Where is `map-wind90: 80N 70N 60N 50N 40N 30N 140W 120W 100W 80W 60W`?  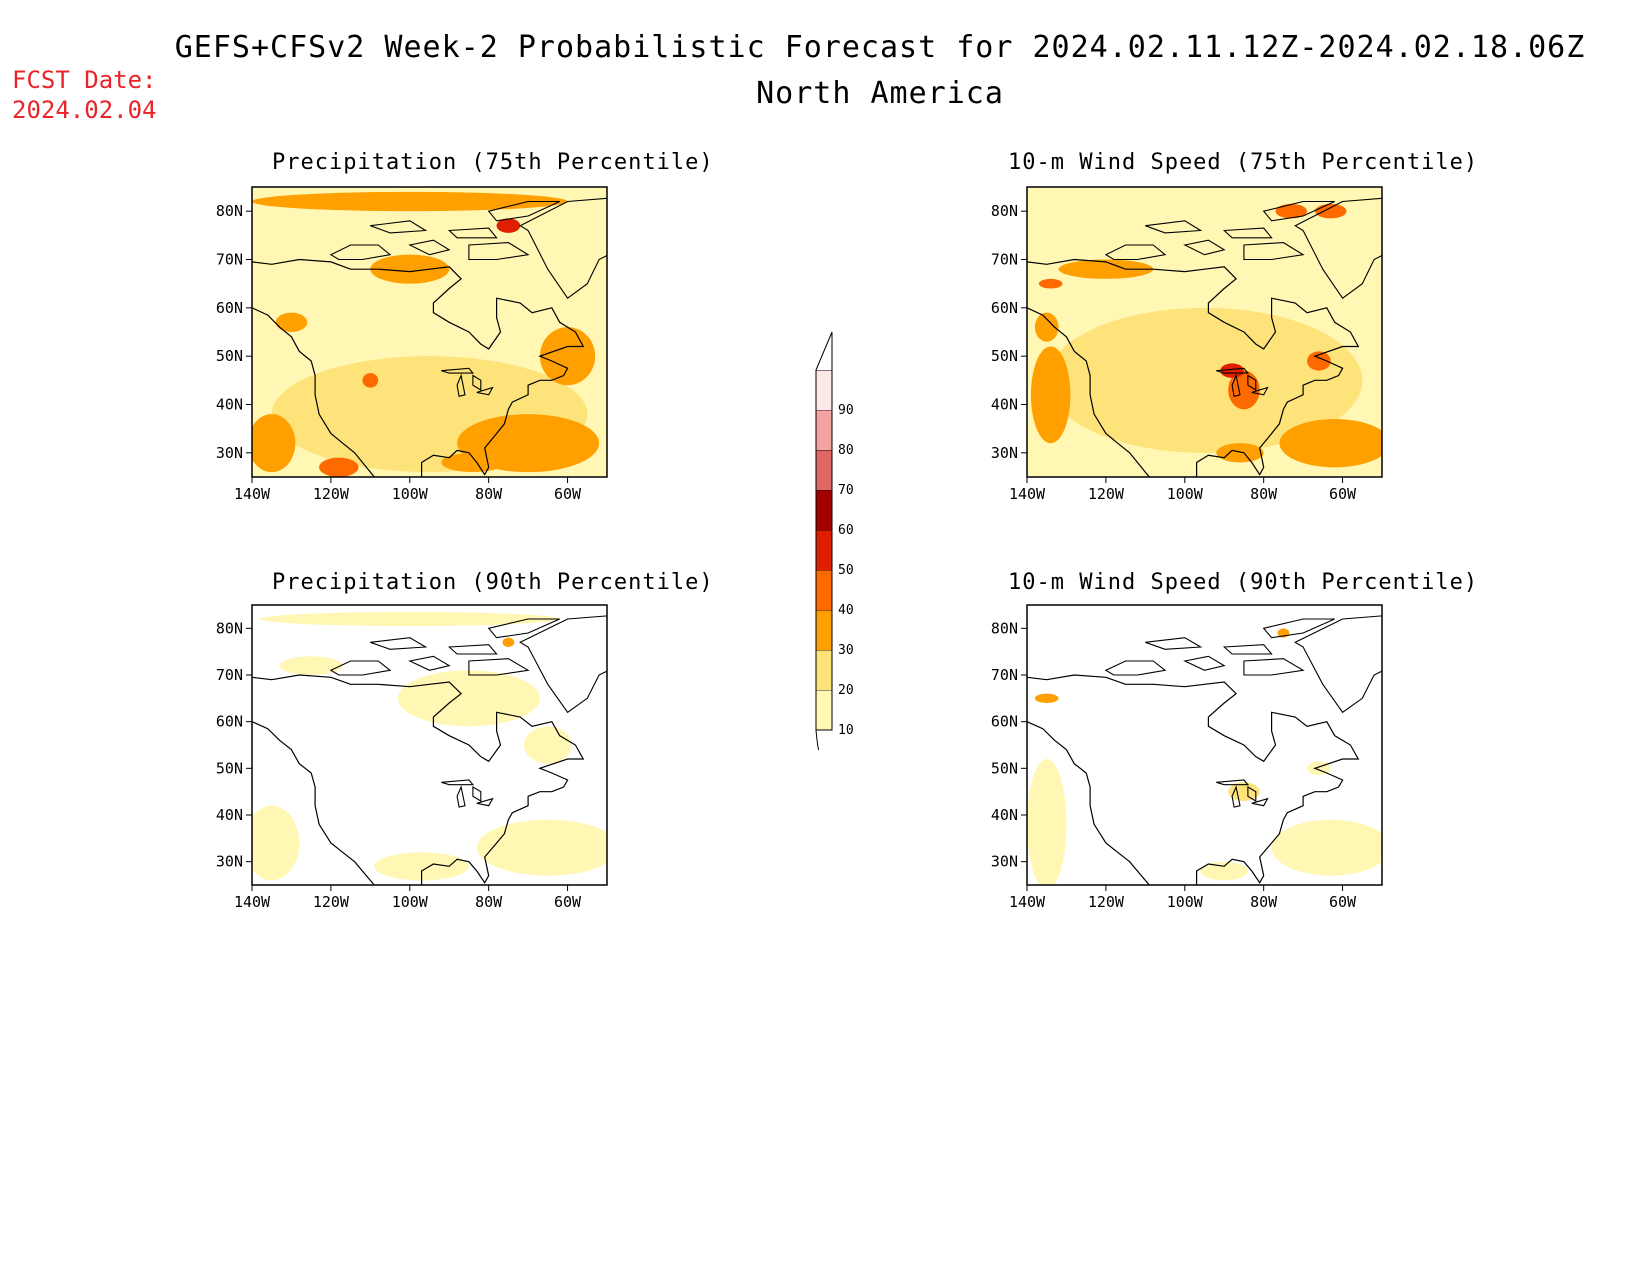
map-wind90: 80N 70N 60N 50N 40N 30N 140W 120W 100W 80W 60W is located at coordinates (1187, 757).